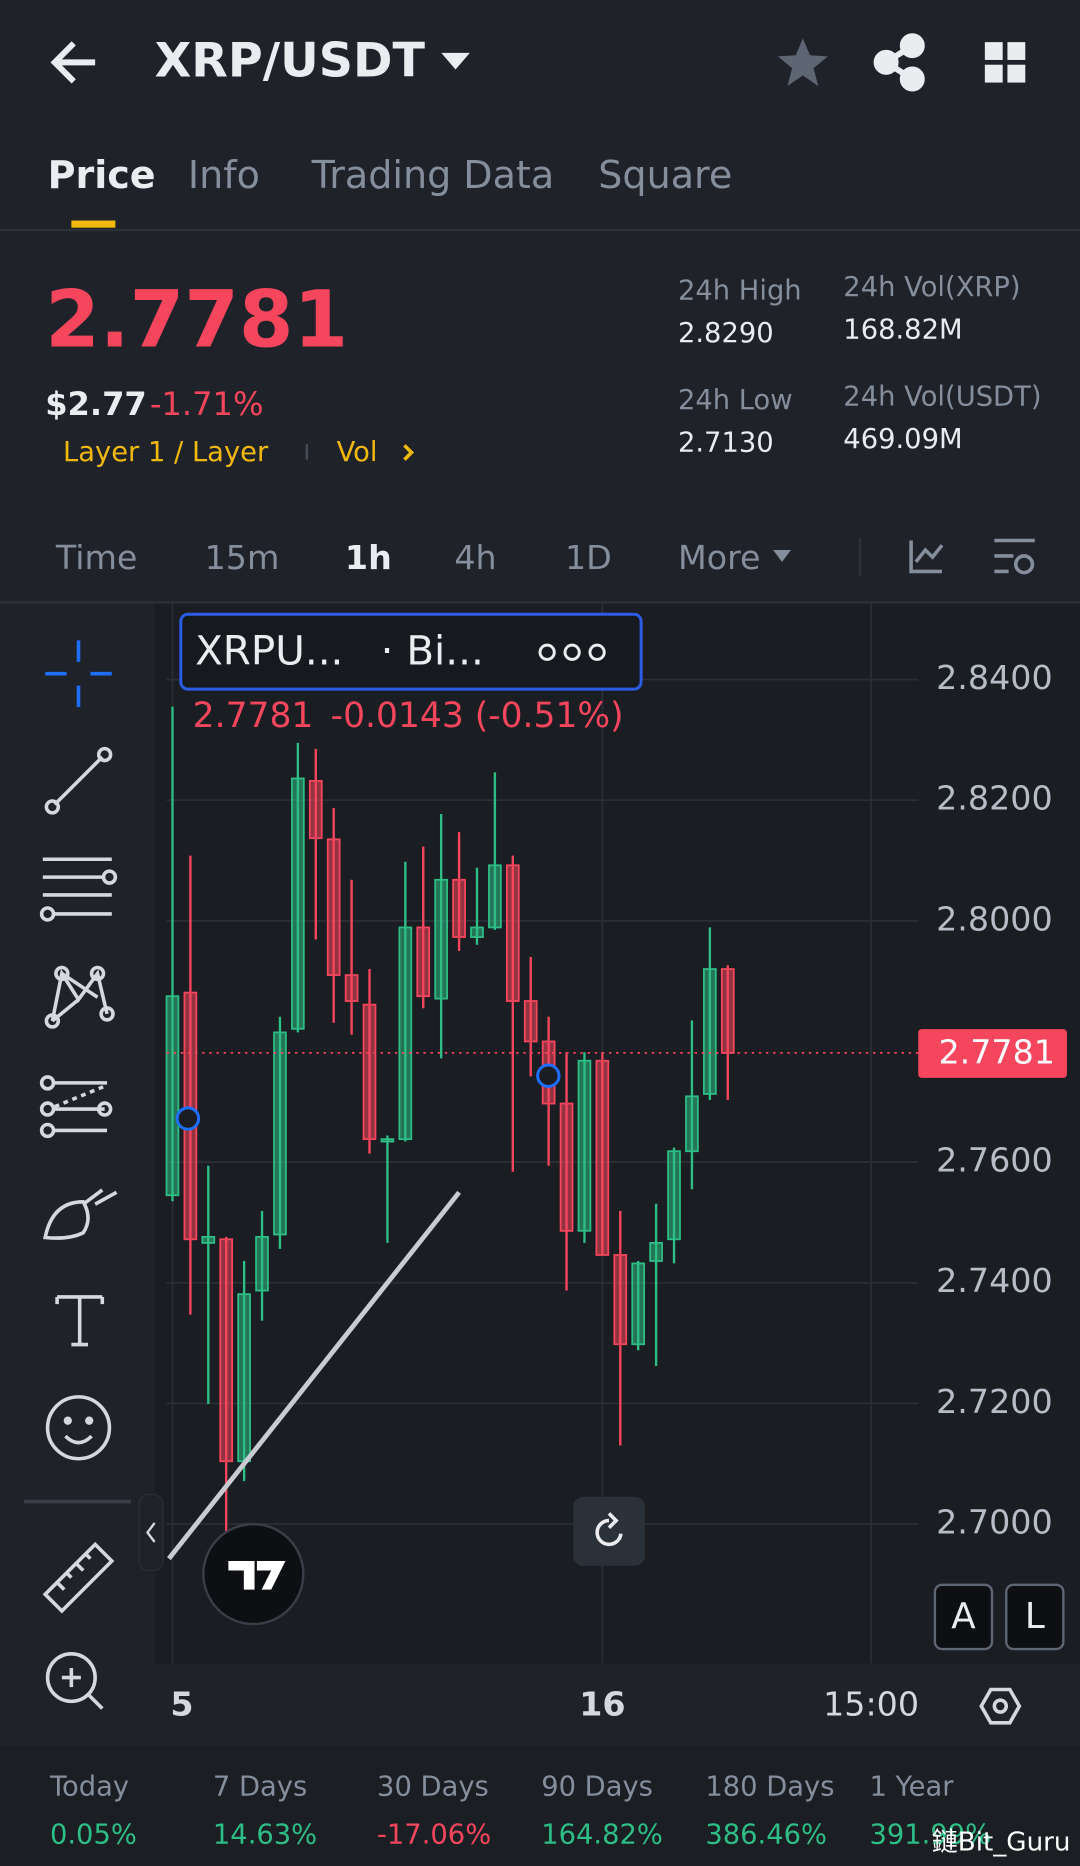 The image size is (1080, 1866). Describe the element at coordinates (740, 290) in the screenshot. I see `stat-label: 24h High` at that location.